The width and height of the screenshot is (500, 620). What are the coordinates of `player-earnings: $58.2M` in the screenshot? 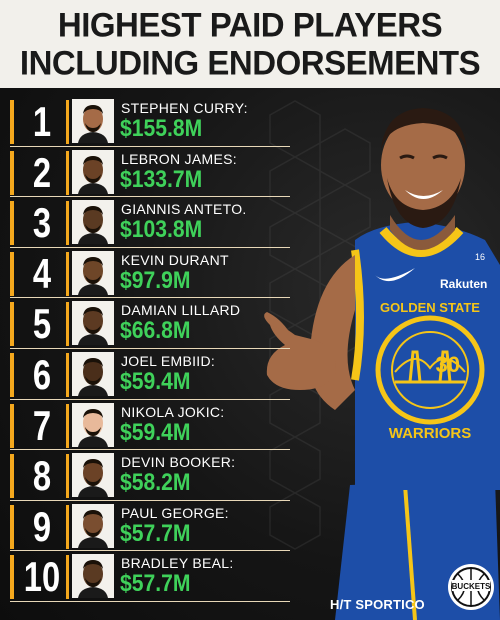 It's located at (155, 483).